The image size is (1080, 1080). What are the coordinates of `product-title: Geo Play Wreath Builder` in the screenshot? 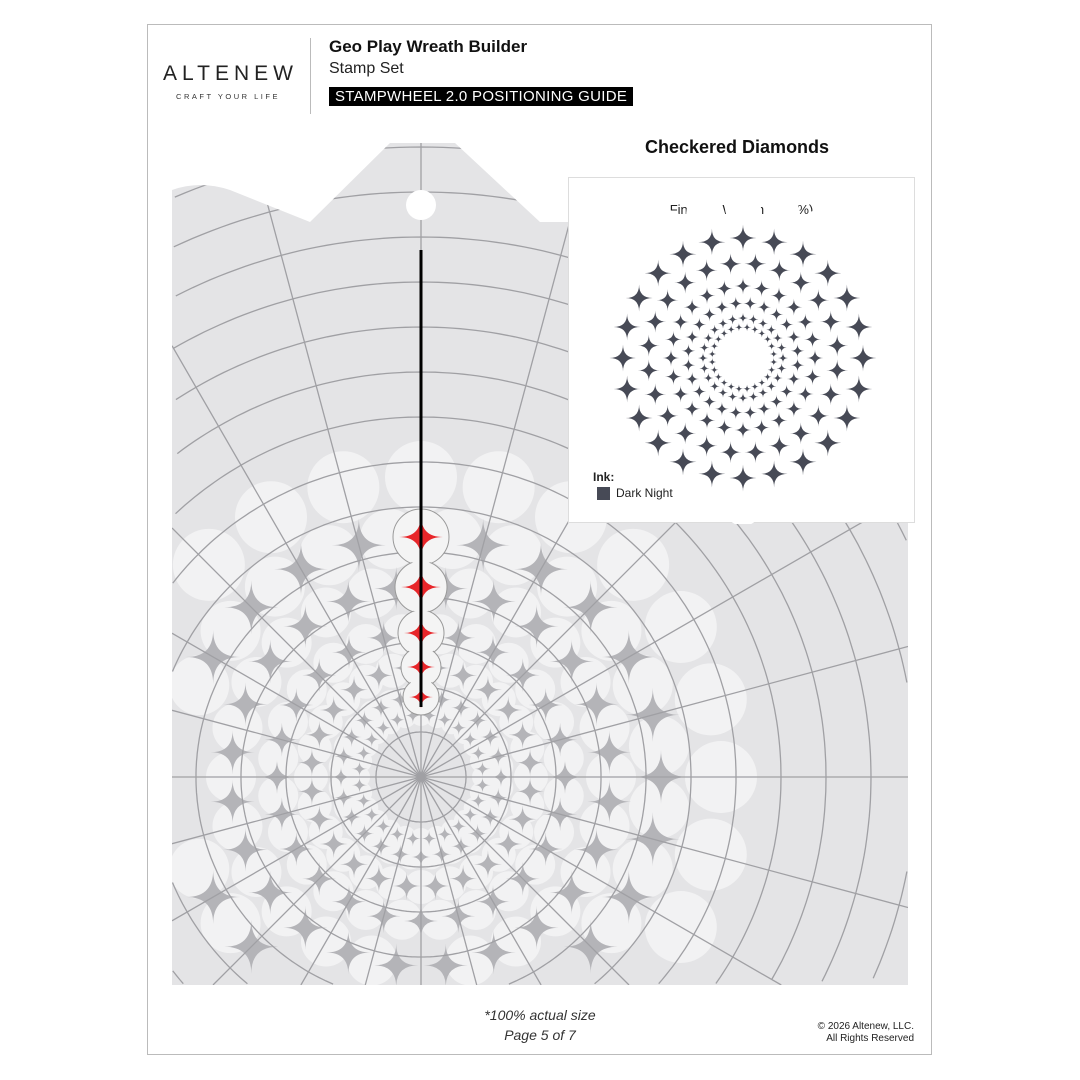 It's located at (428, 46).